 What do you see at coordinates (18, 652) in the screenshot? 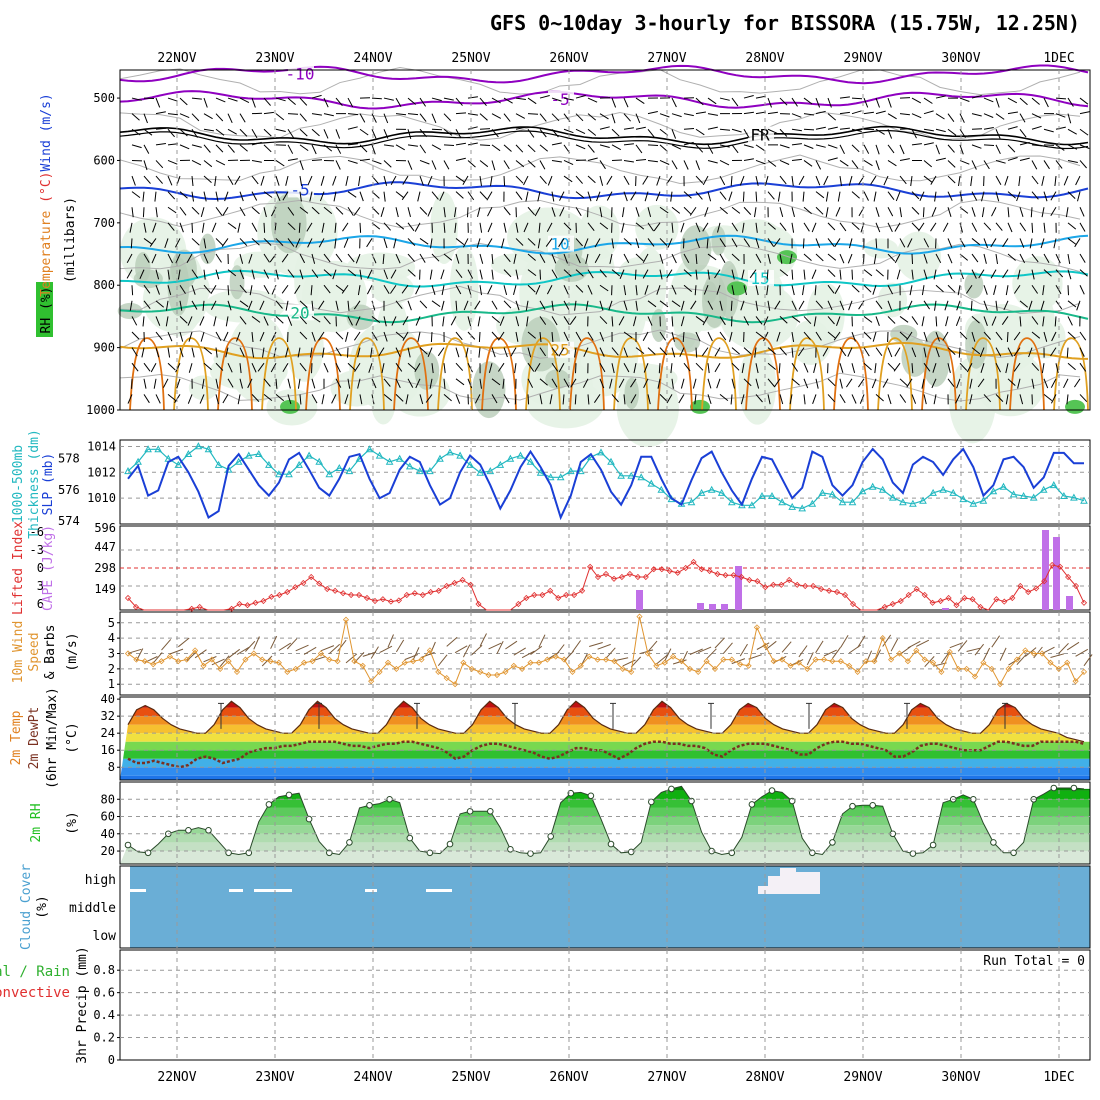
I see `wind10m-axis-label-1-part: 10m Wind` at bounding box center [18, 652].